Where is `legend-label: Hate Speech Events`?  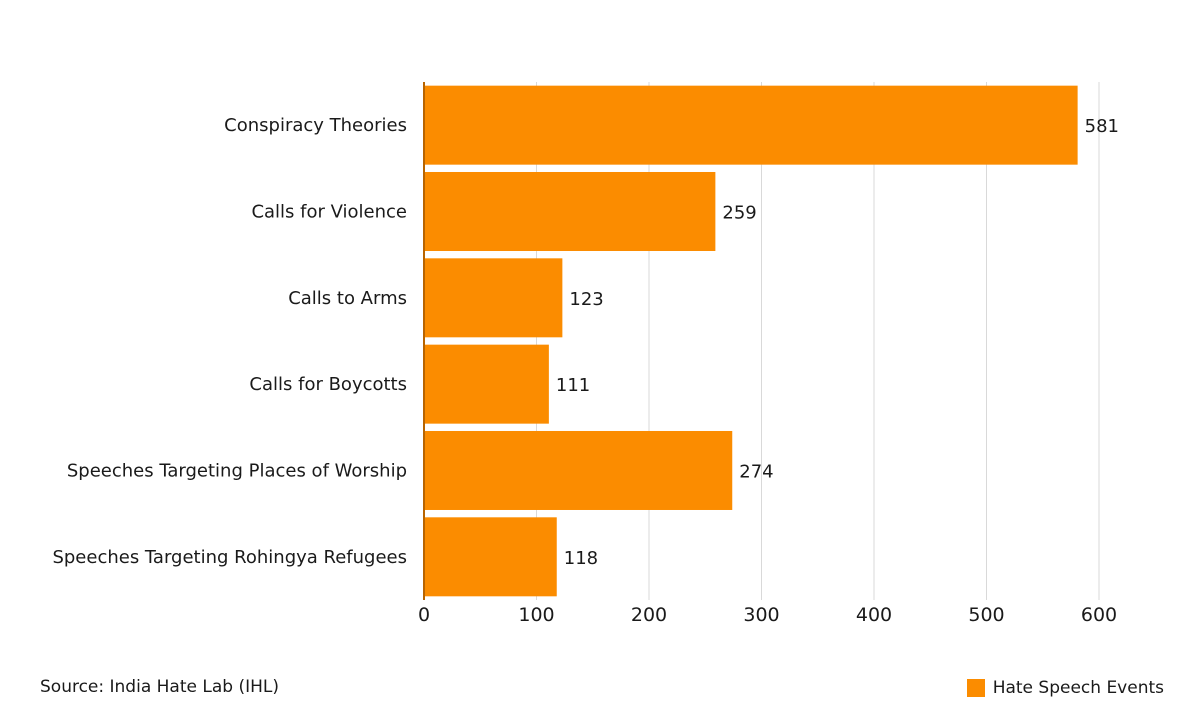 legend-label: Hate Speech Events is located at coordinates (1078, 688).